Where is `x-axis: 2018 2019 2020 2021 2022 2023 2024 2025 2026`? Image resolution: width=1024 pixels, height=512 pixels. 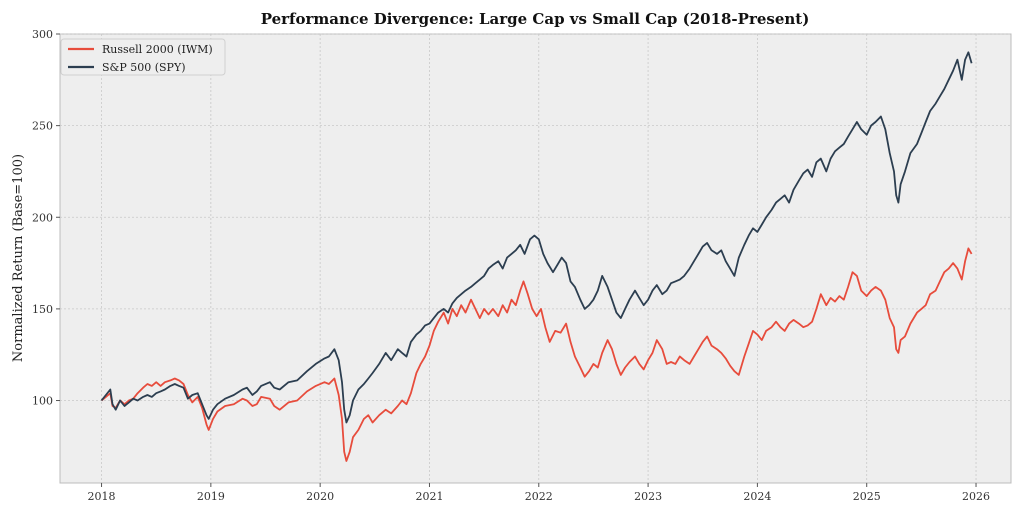
x-axis: 2018 2019 2020 2021 2022 2023 2024 2025 2026 is located at coordinates (539, 493).